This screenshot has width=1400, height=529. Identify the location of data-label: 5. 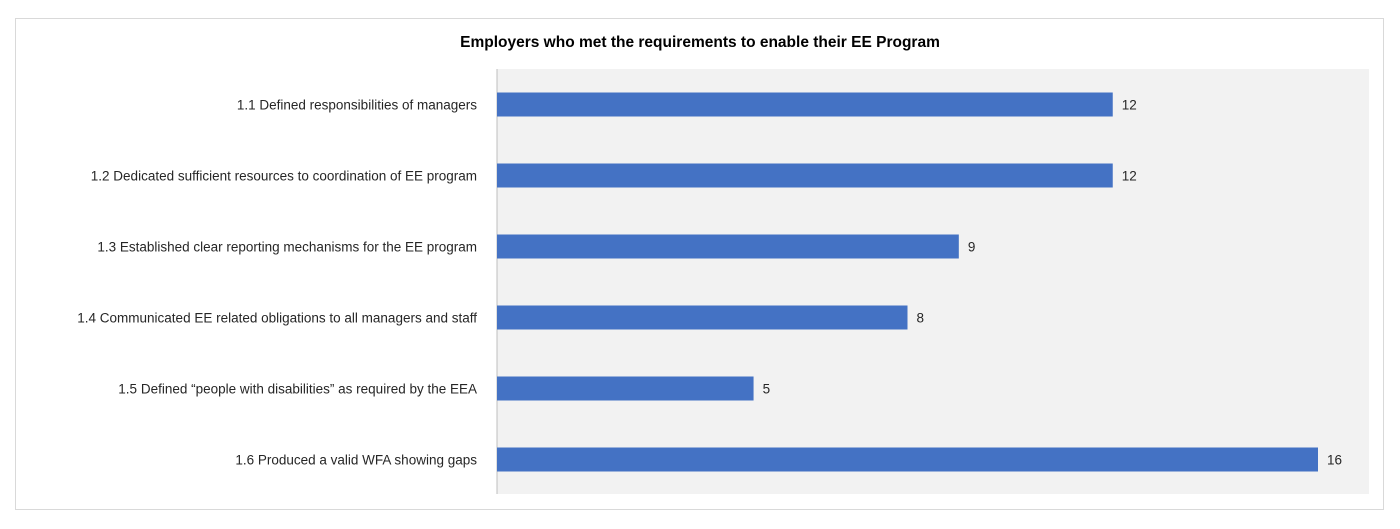
(767, 389).